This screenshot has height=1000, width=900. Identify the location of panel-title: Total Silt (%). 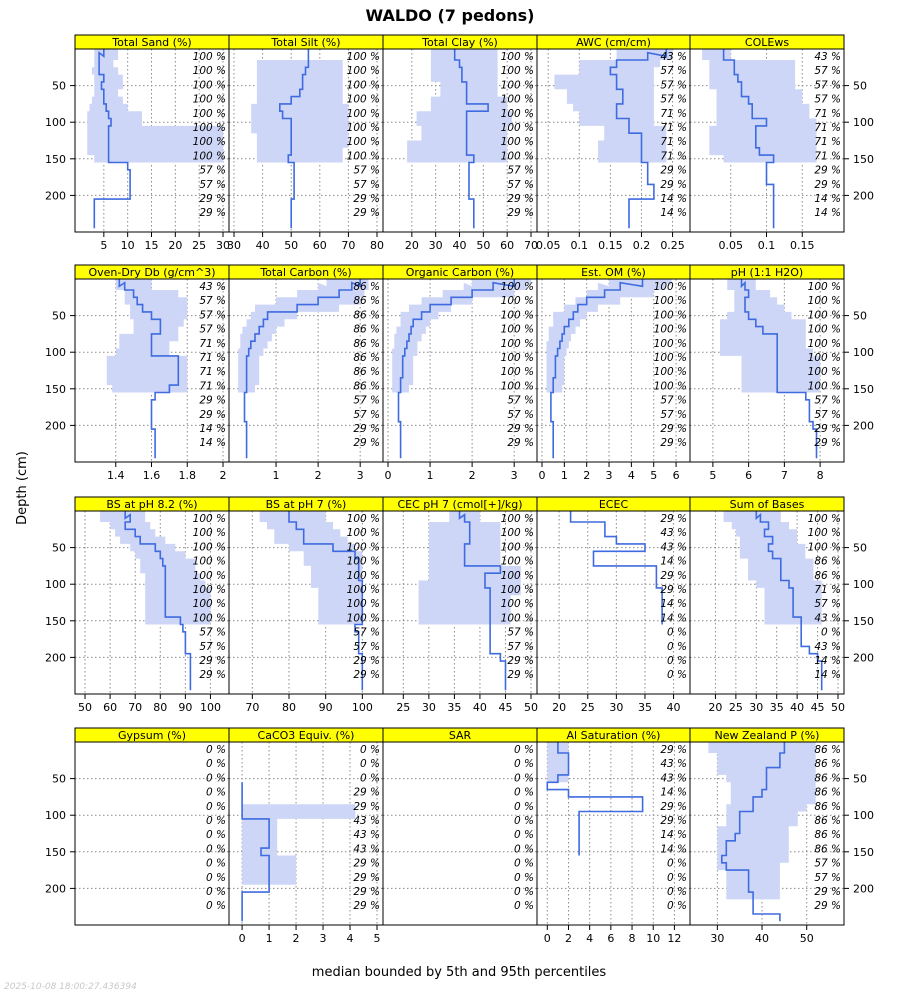
(305, 42).